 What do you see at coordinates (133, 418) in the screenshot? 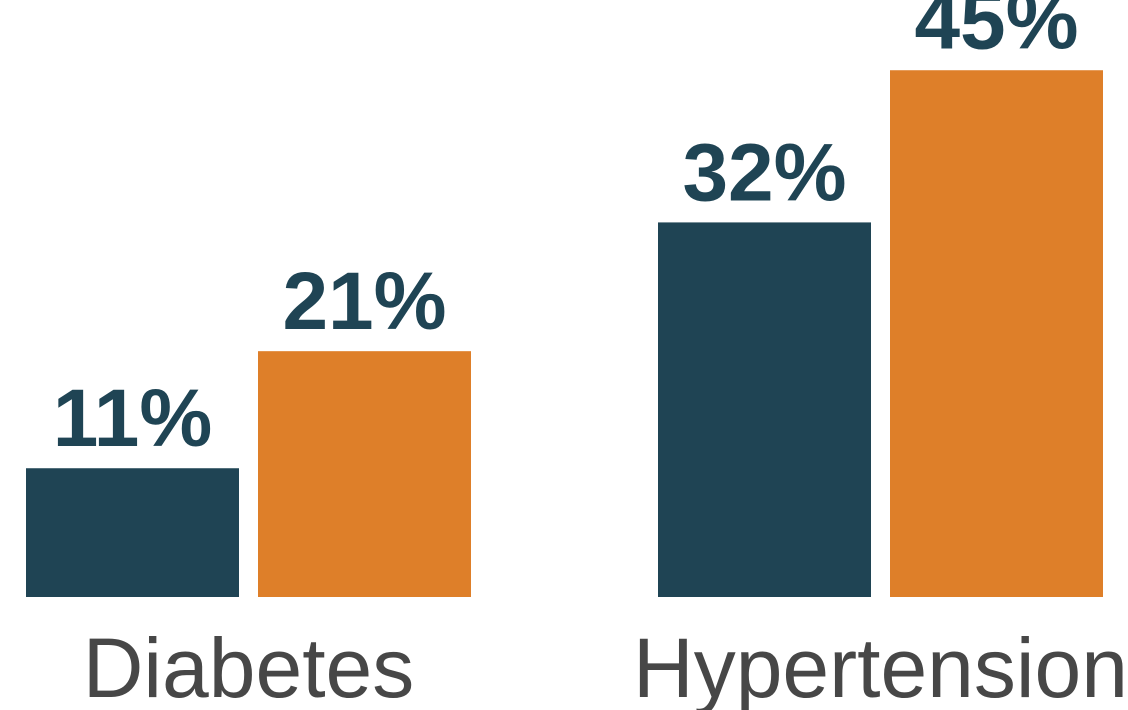
I see `value-label-diabetes-1: 11%` at bounding box center [133, 418].